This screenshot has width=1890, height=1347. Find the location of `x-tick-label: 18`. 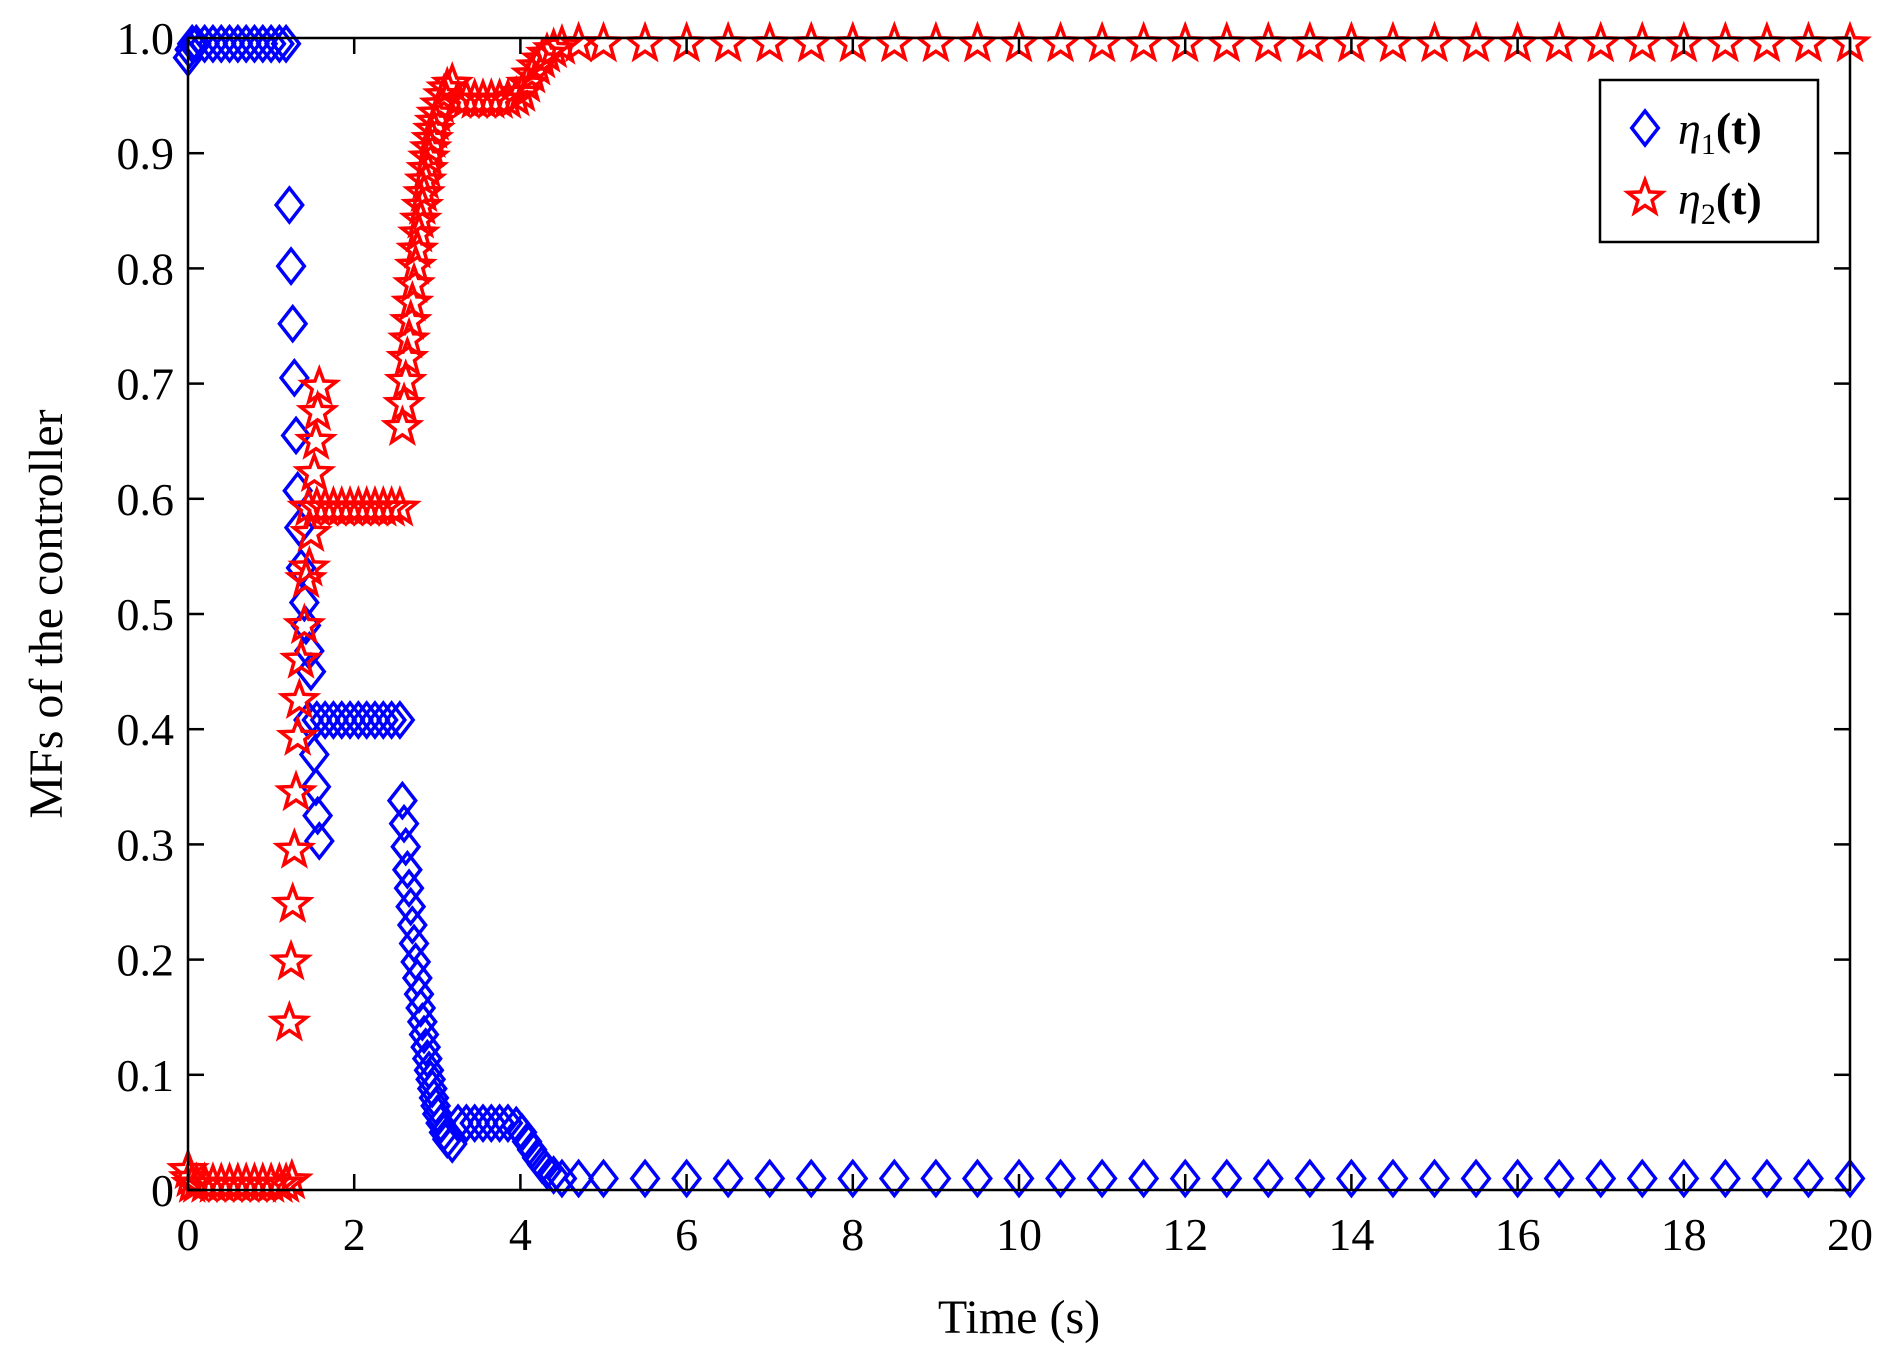

x-tick-label: 18 is located at coordinates (1684, 1234).